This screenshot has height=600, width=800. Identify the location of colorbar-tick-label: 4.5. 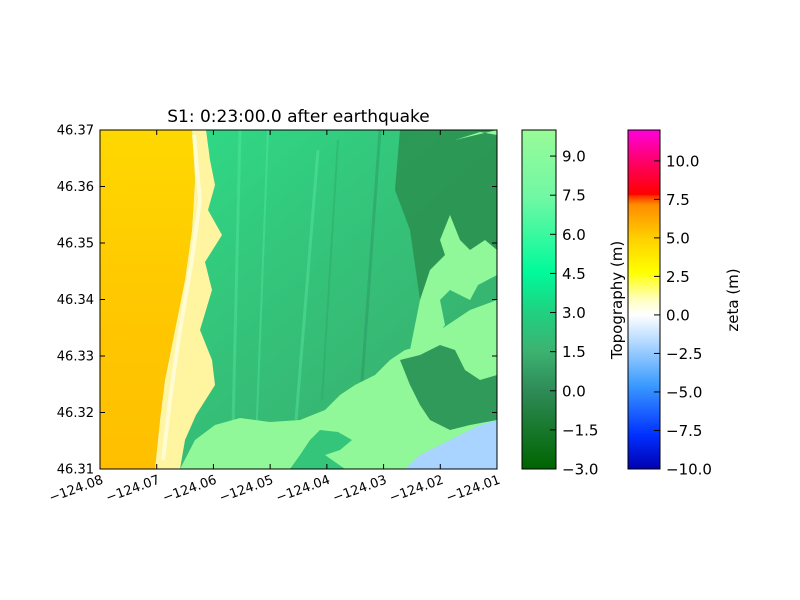
(574, 274).